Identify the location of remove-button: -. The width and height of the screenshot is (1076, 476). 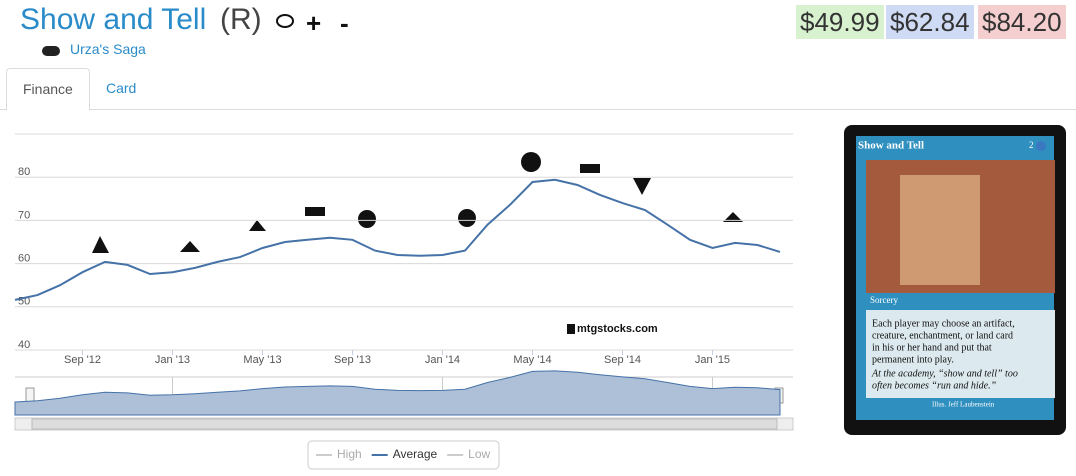
(344, 23).